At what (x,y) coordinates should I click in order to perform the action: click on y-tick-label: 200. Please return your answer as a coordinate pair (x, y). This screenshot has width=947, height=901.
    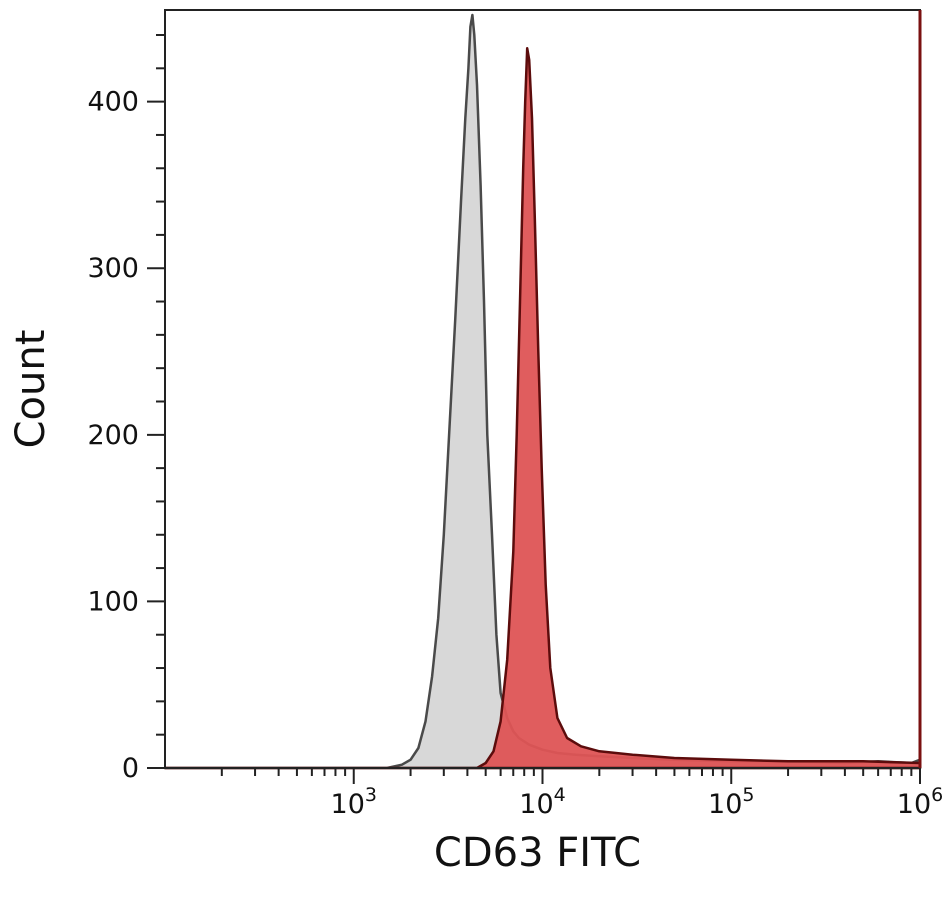
    Looking at the image, I should click on (113, 435).